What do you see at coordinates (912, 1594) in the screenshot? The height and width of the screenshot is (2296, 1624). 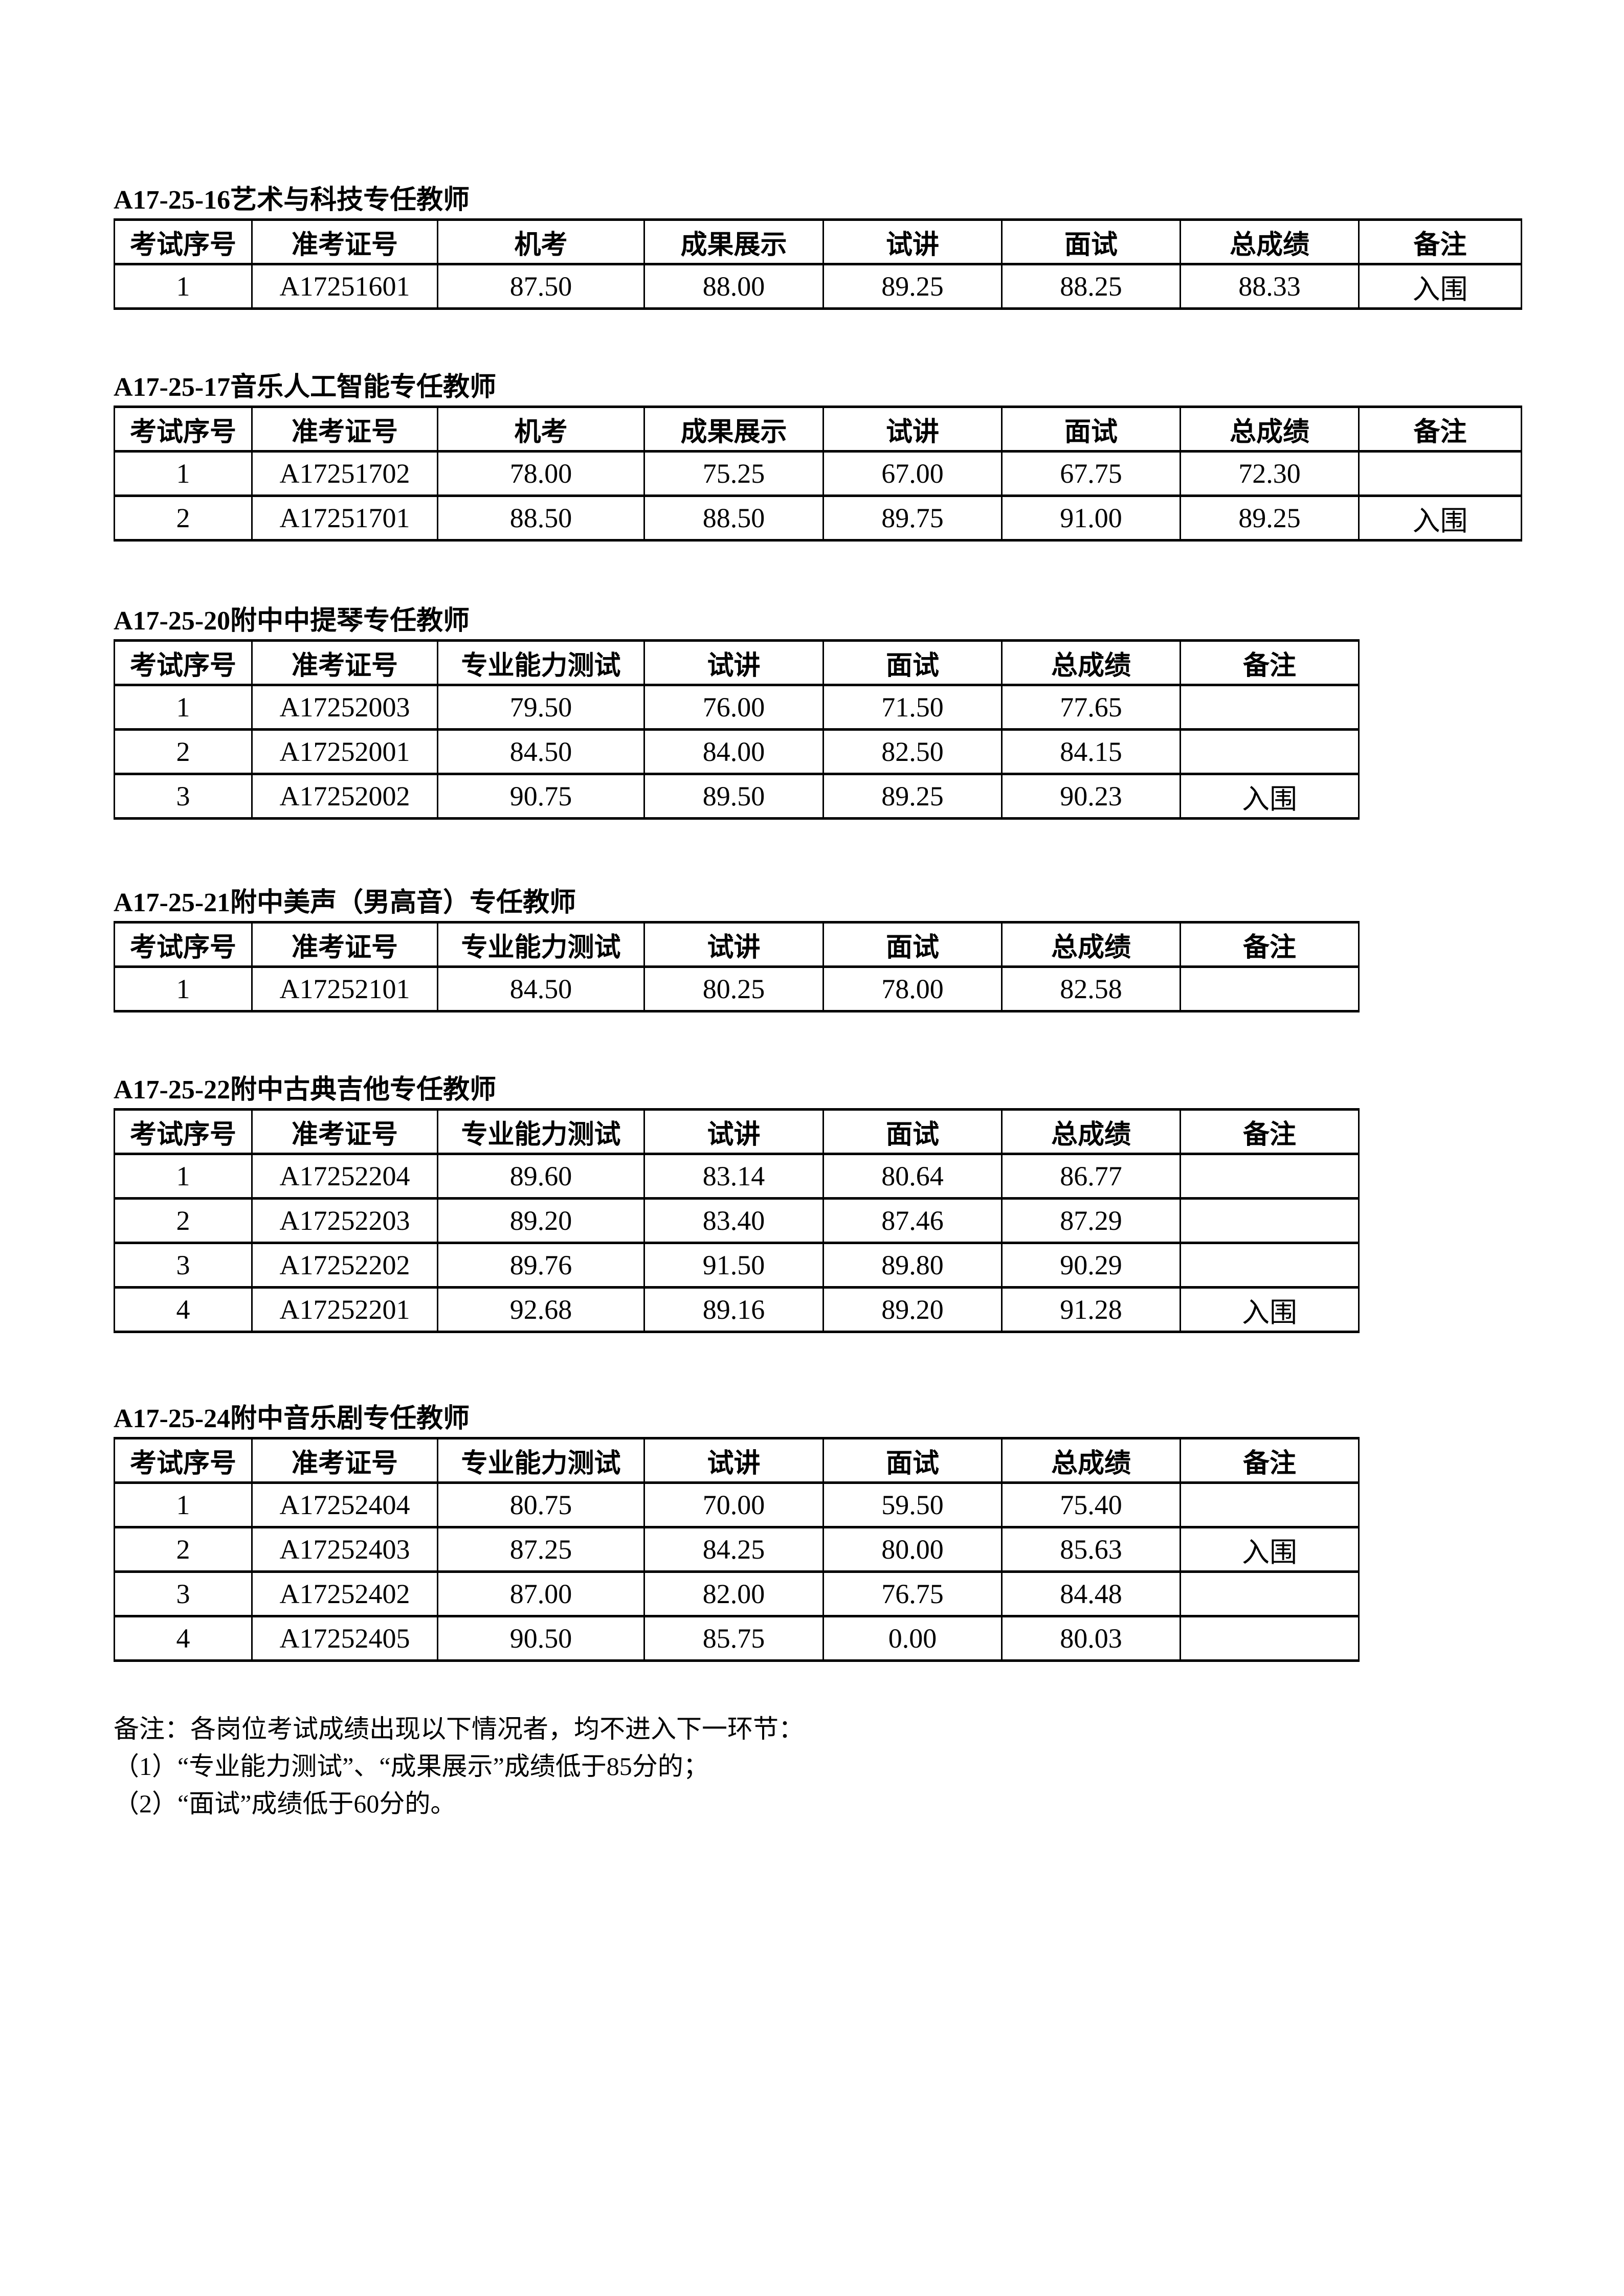 I see `table-cell: 76.75` at bounding box center [912, 1594].